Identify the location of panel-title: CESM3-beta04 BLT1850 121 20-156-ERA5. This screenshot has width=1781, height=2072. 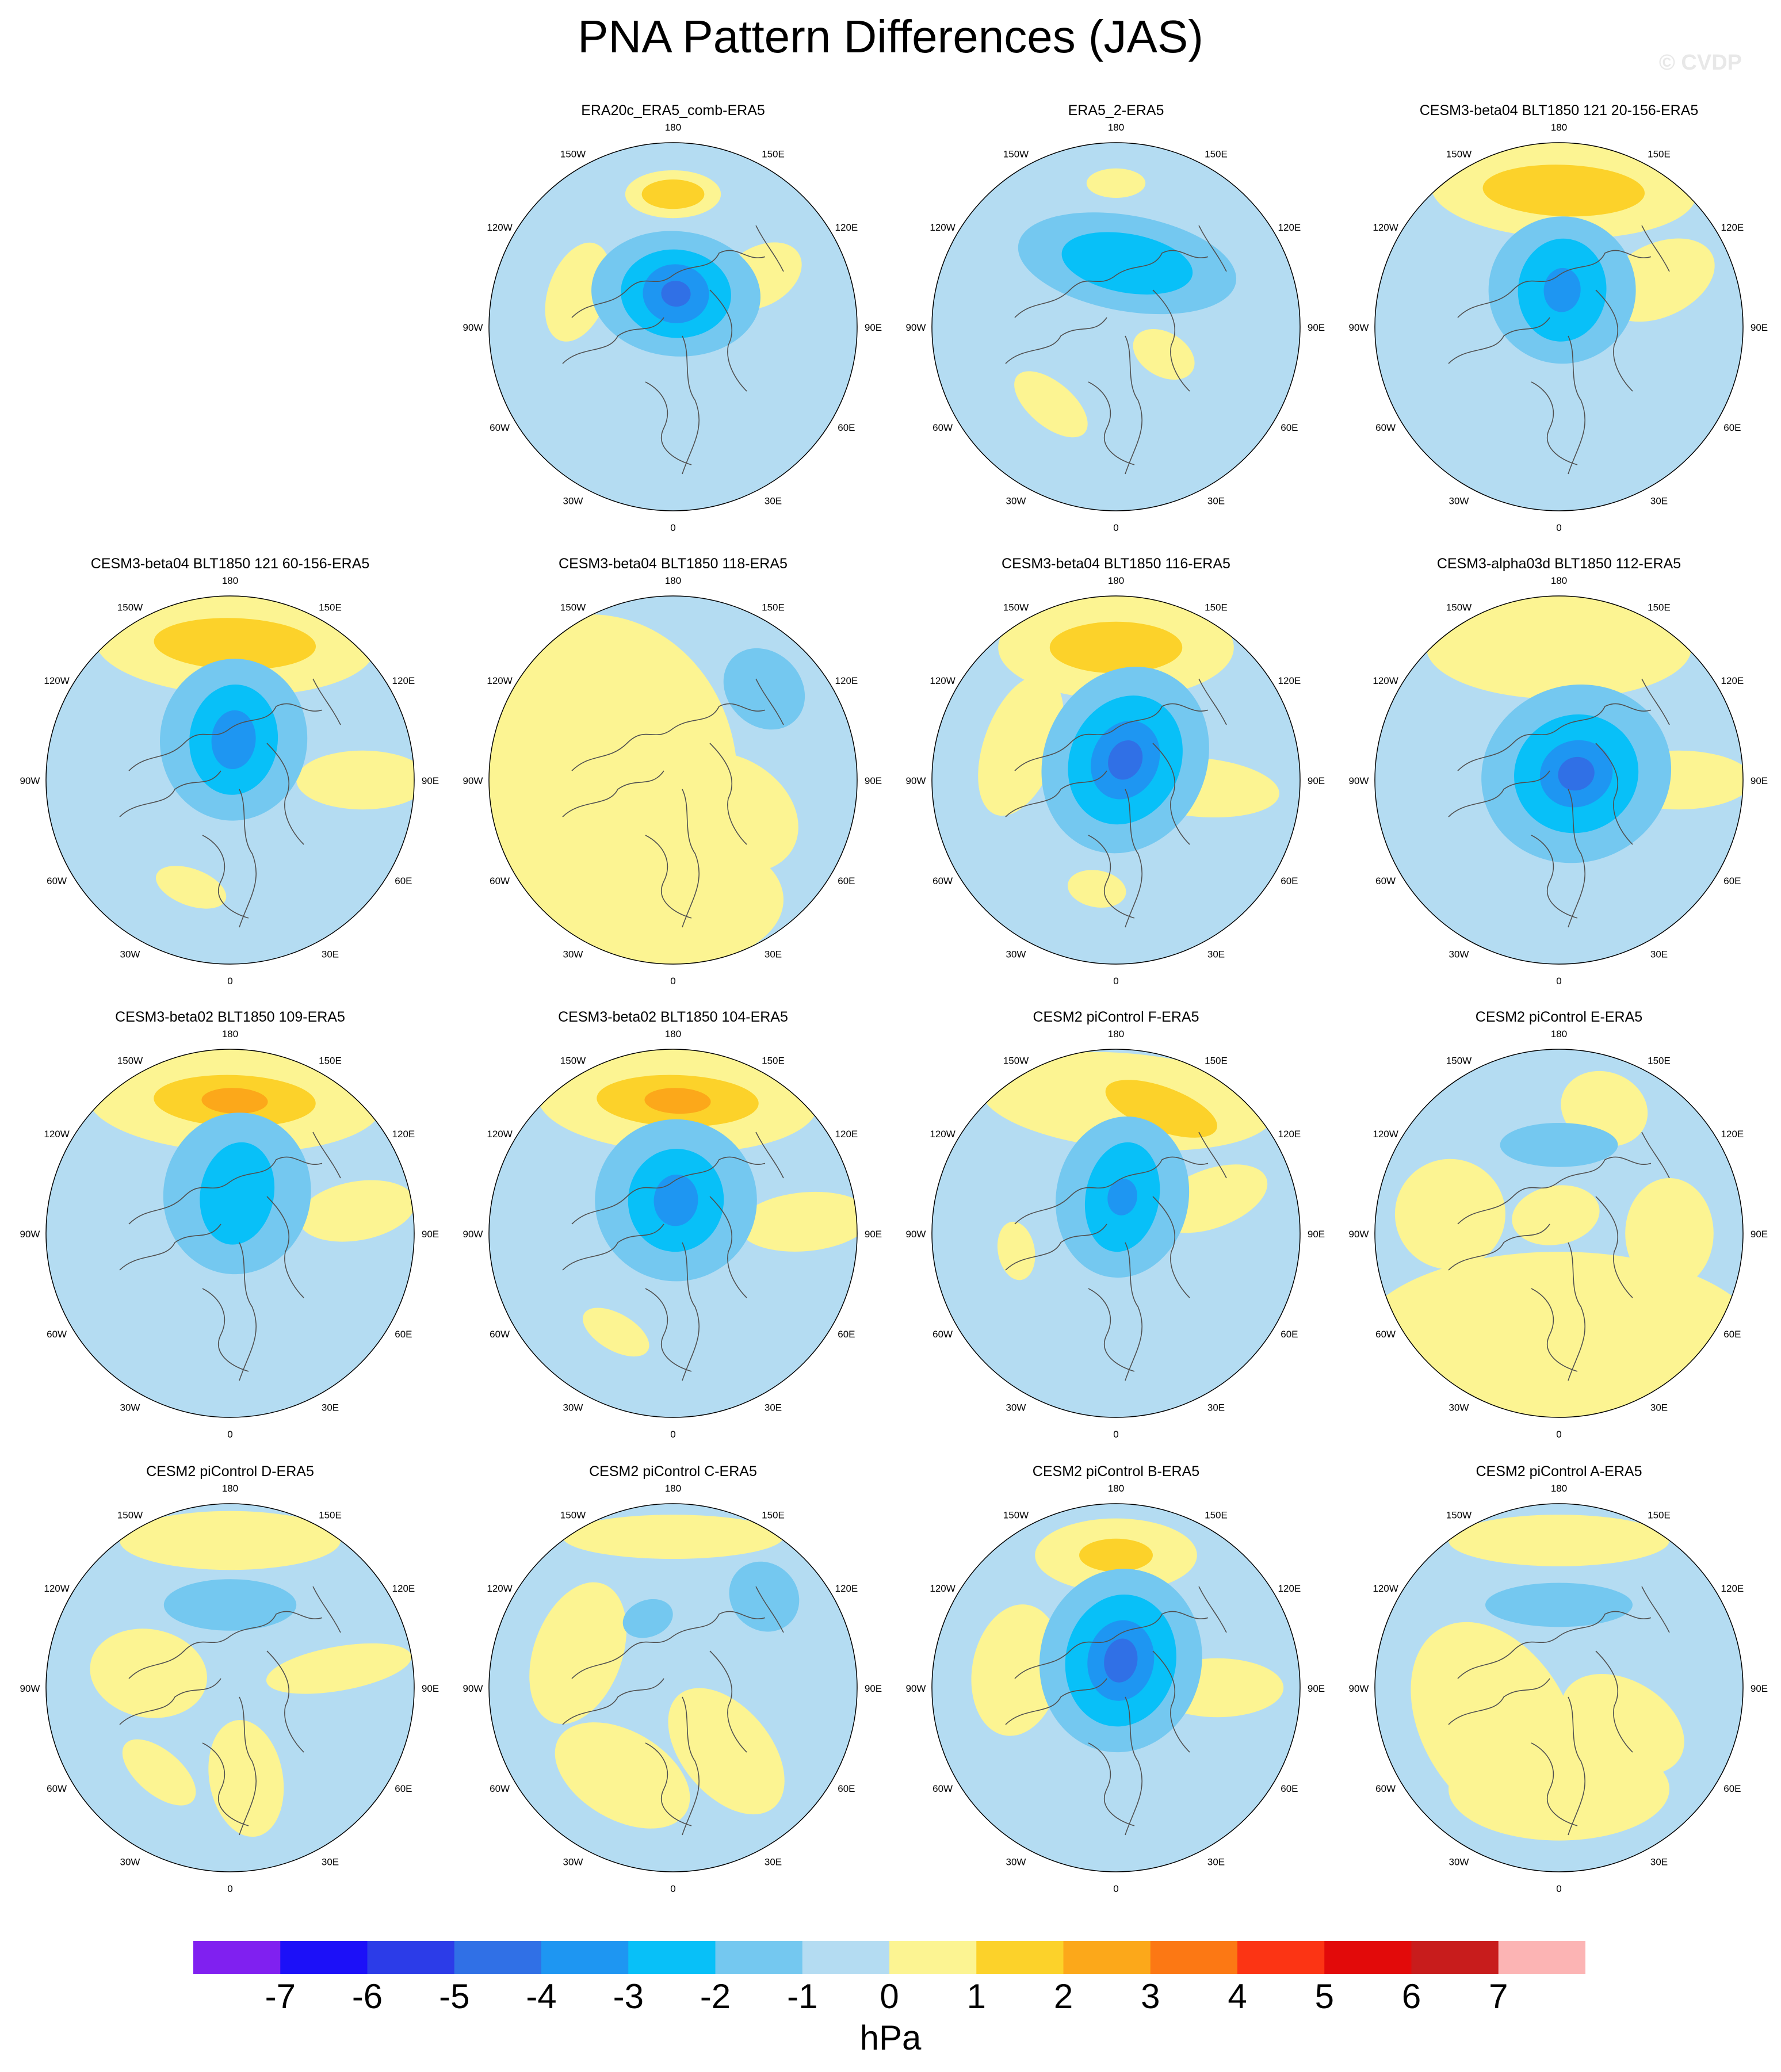
(1559, 110).